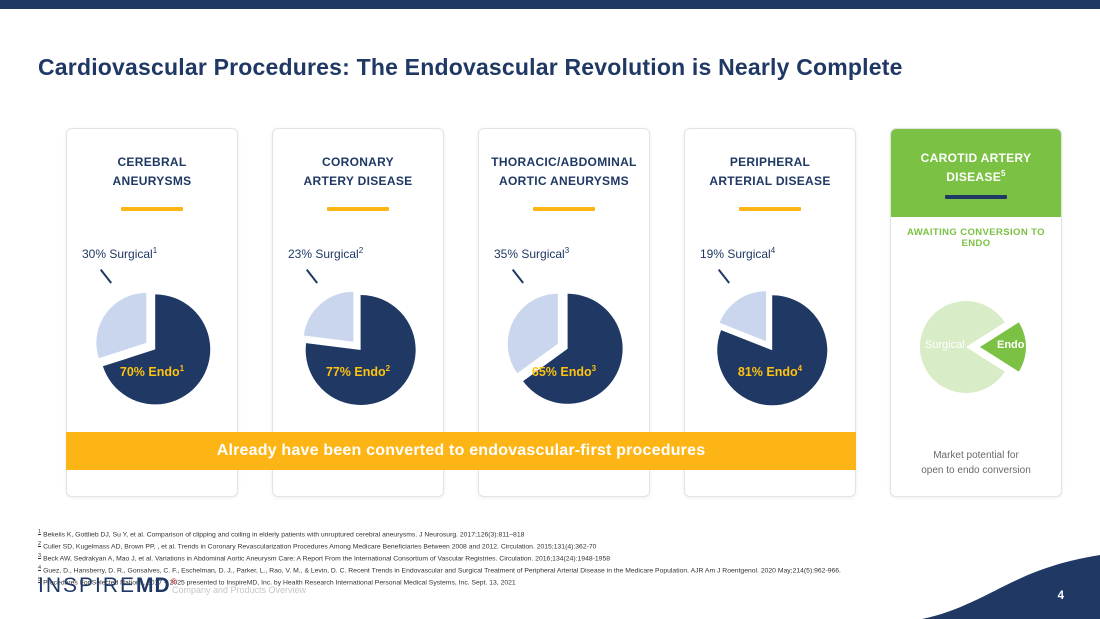 This screenshot has height=619, width=1100. What do you see at coordinates (239, 590) in the screenshot?
I see `footer-caption: Company and Products Overview` at bounding box center [239, 590].